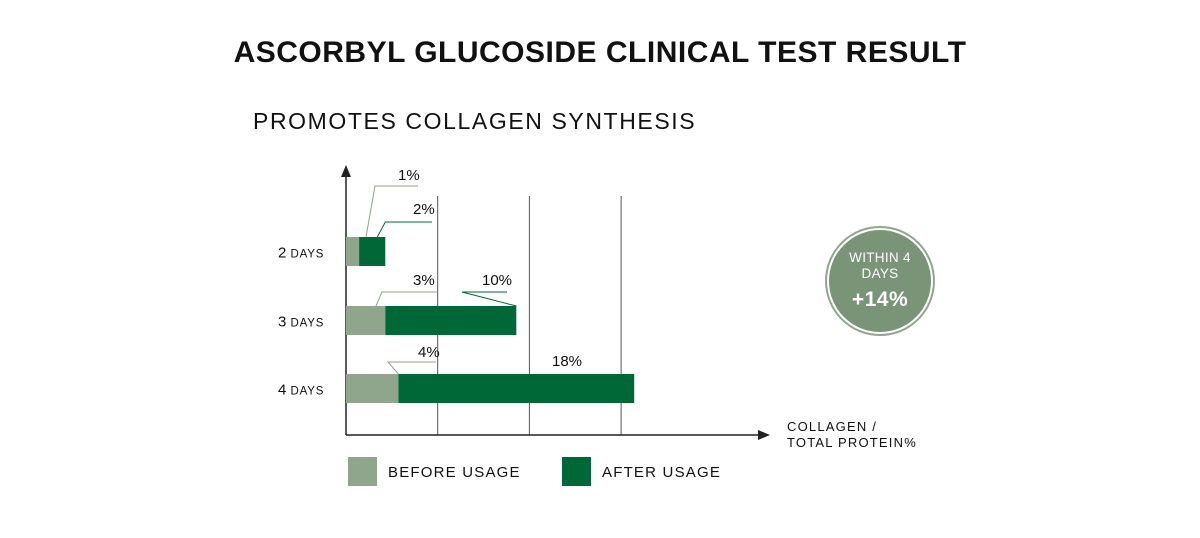 The width and height of the screenshot is (1200, 538). What do you see at coordinates (424, 209) in the screenshot?
I see `data-label-after: 2%` at bounding box center [424, 209].